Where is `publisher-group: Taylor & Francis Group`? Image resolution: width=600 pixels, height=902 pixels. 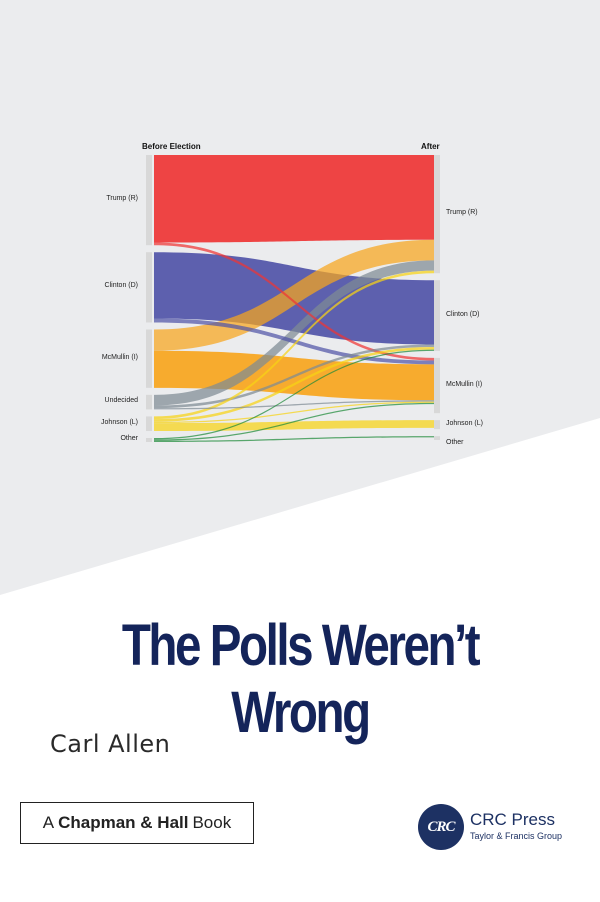
publisher-group: Taylor & Francis Group is located at coordinates (516, 836).